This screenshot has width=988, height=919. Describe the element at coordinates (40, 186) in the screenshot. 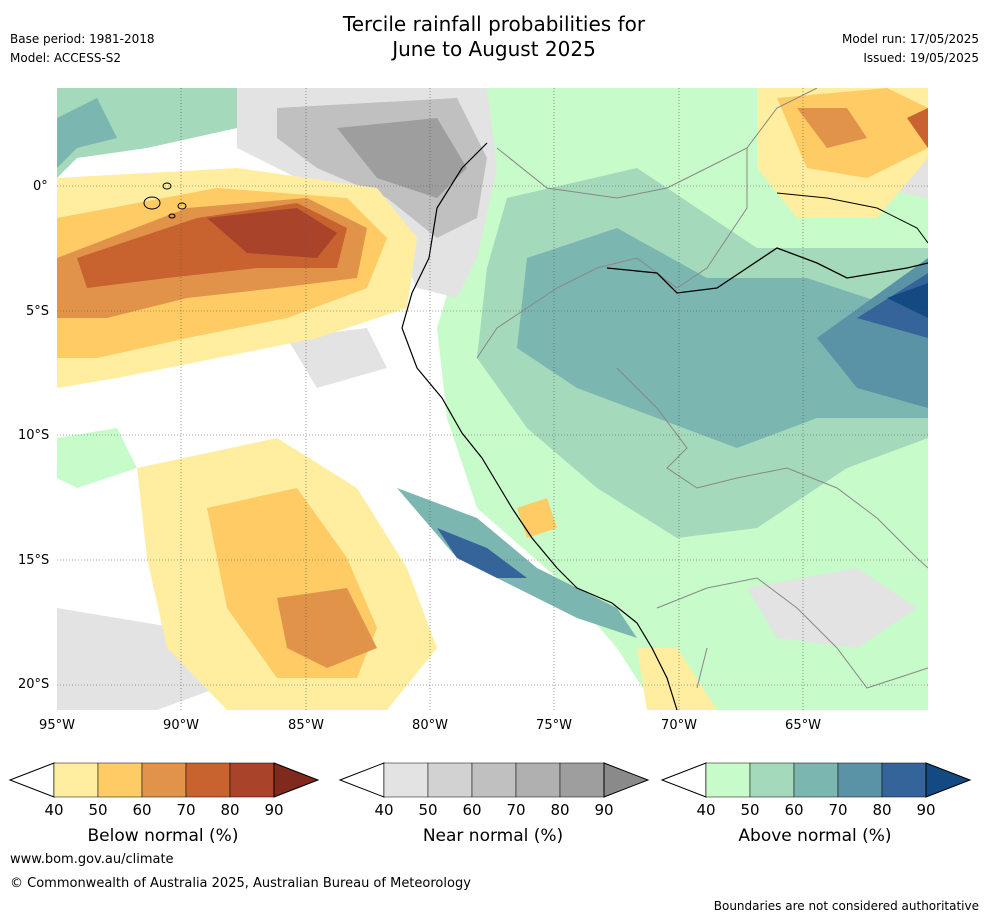

I see `lat-label-0: 0°` at that location.